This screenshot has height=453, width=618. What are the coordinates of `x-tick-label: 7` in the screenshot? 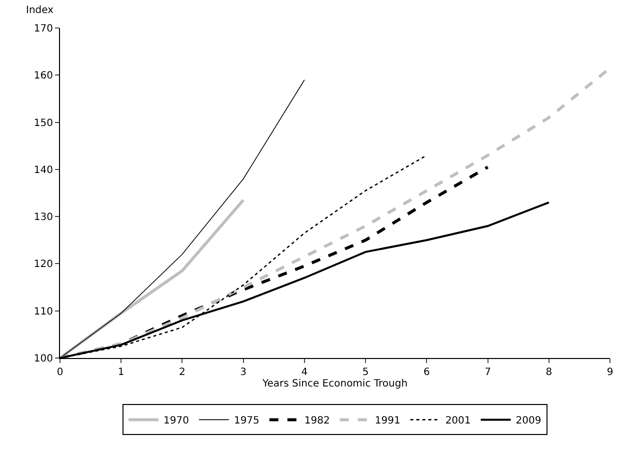 It's located at (487, 372).